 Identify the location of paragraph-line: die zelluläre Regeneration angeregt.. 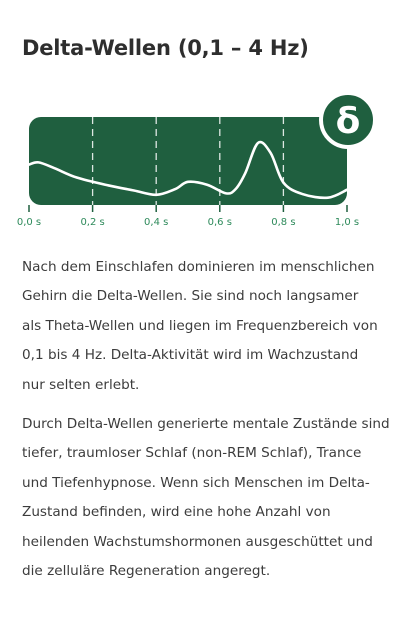
(146, 571).